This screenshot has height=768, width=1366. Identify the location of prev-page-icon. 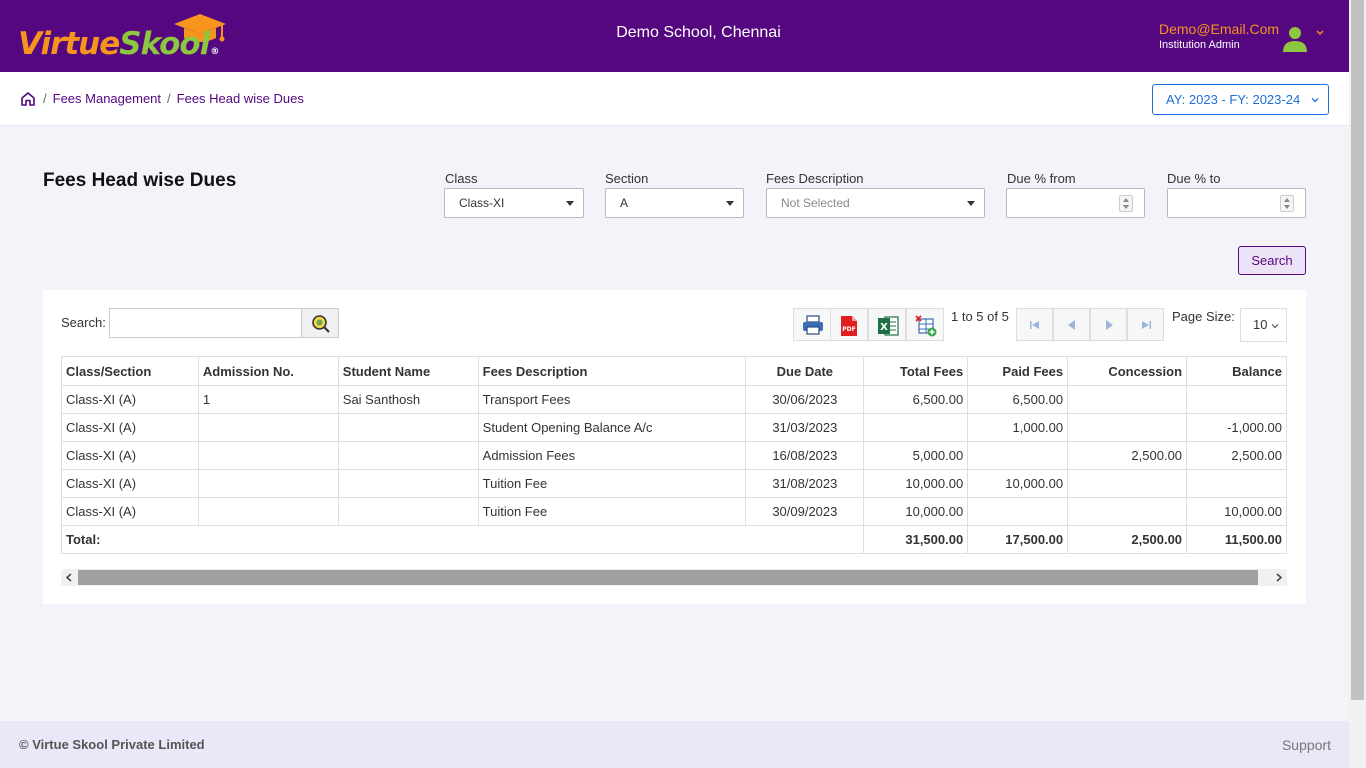
(1071, 325).